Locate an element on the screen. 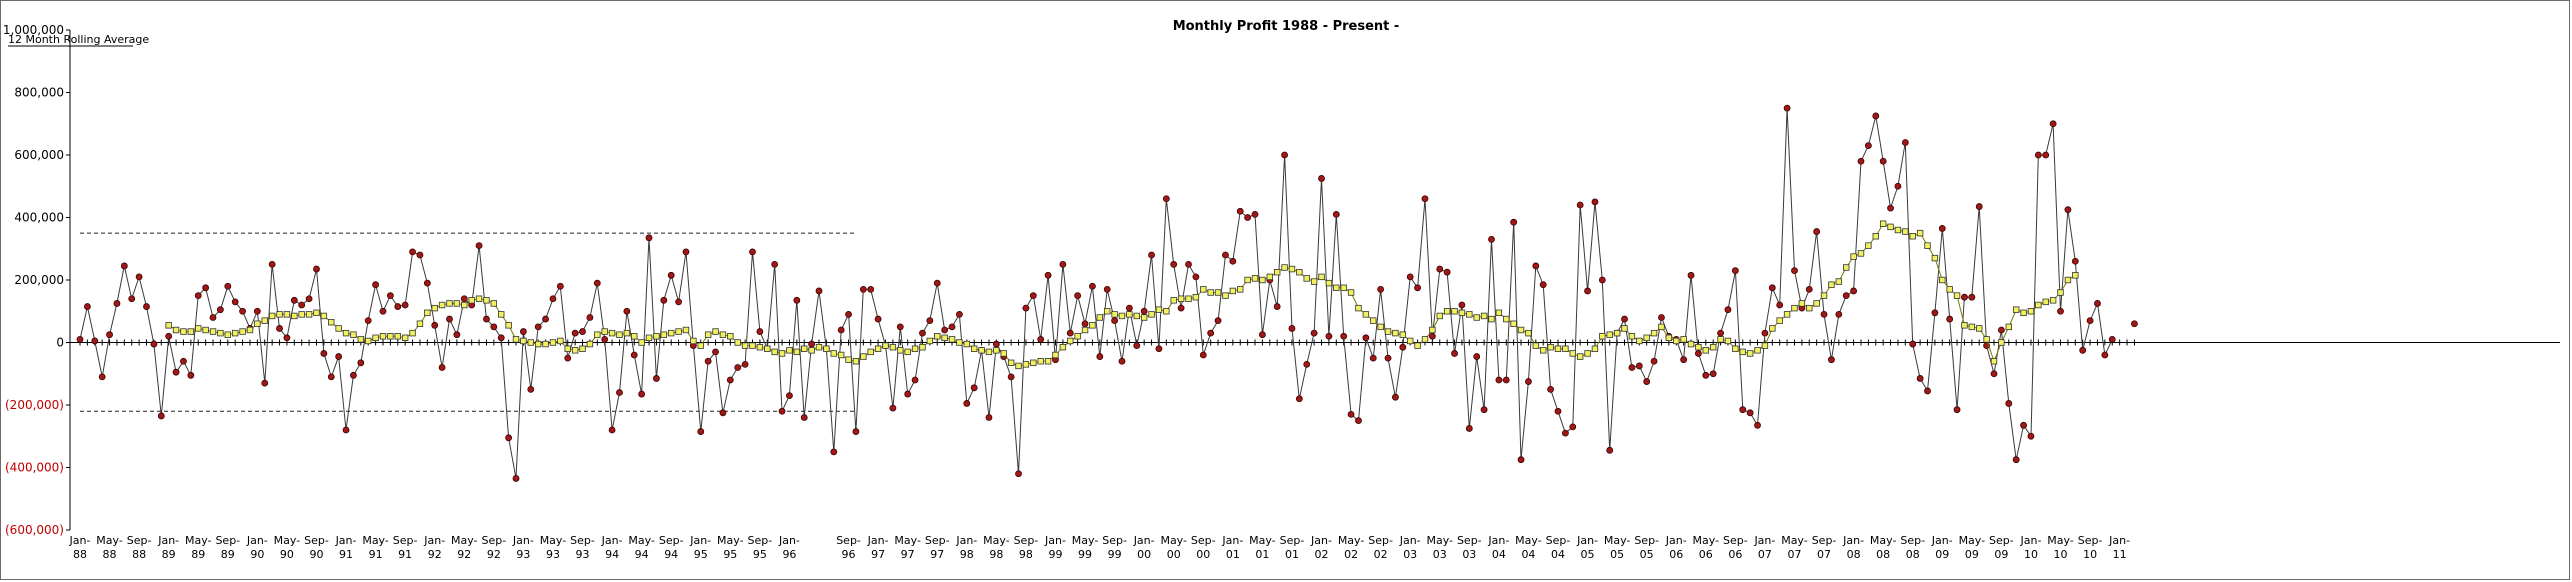 The height and width of the screenshot is (582, 2572). legend-label: 12 Month Rolling Average is located at coordinates (78, 39).